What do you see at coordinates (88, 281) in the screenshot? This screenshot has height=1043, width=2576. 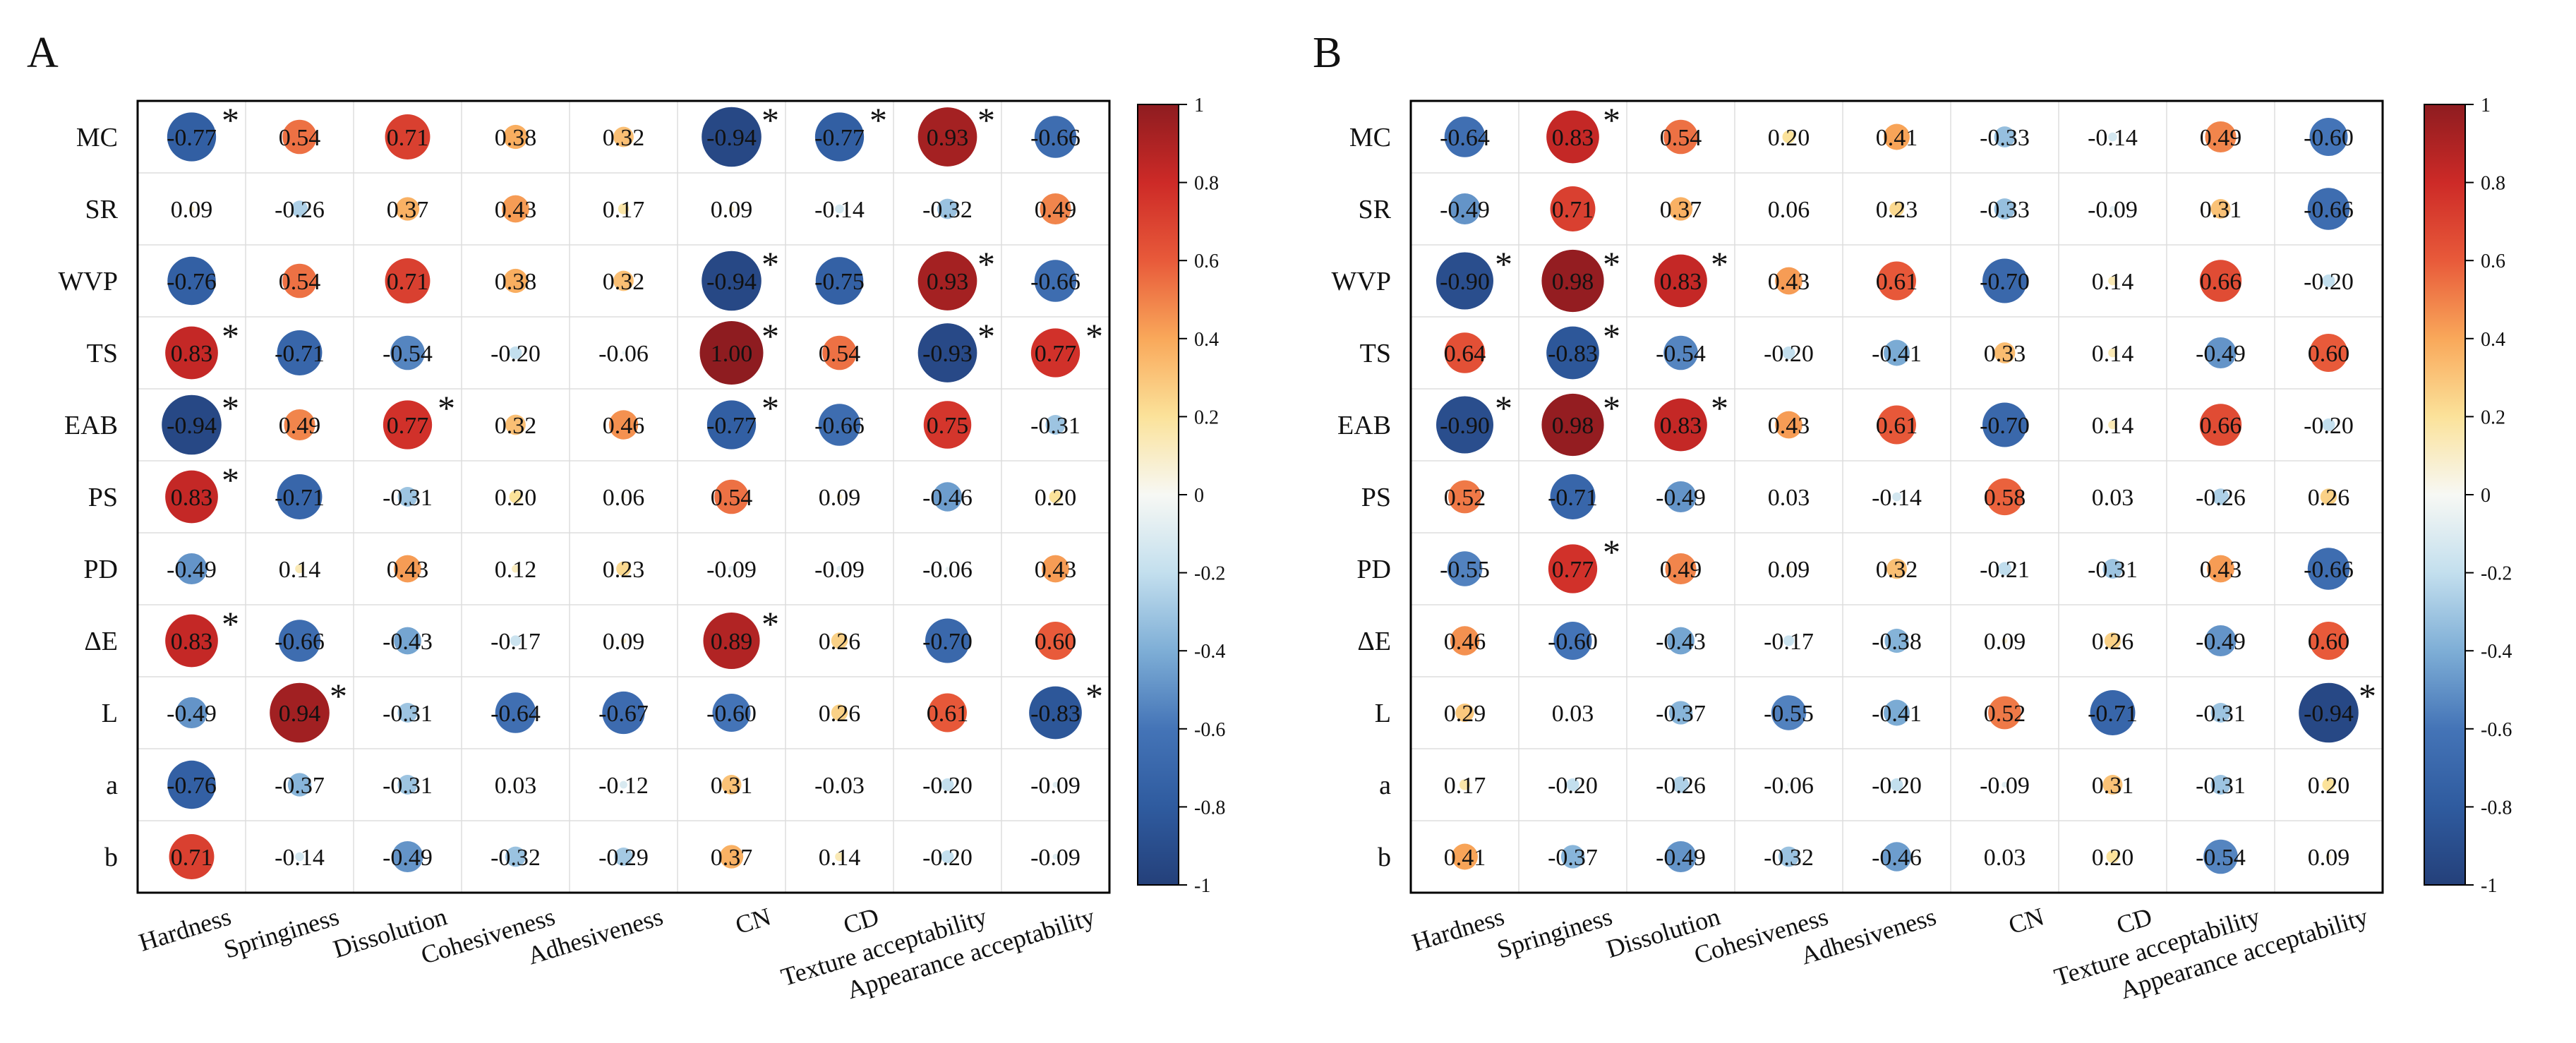 I see `row-label: WVP` at bounding box center [88, 281].